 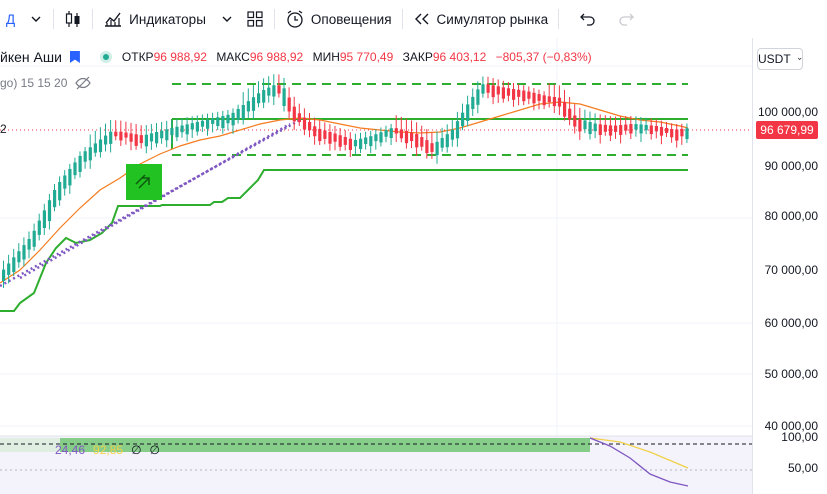 What do you see at coordinates (105, 57) in the screenshot?
I see `market-status-icon` at bounding box center [105, 57].